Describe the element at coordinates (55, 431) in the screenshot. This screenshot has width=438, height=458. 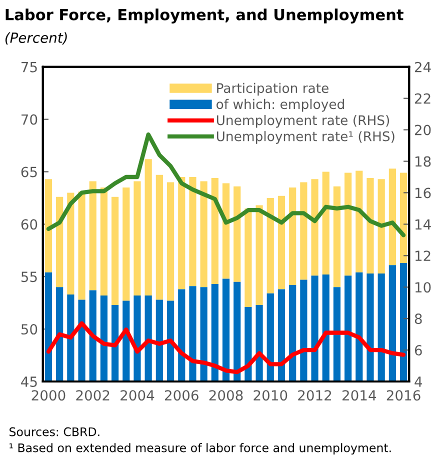
I see `source-note: Sources: CBRD.` at that location.